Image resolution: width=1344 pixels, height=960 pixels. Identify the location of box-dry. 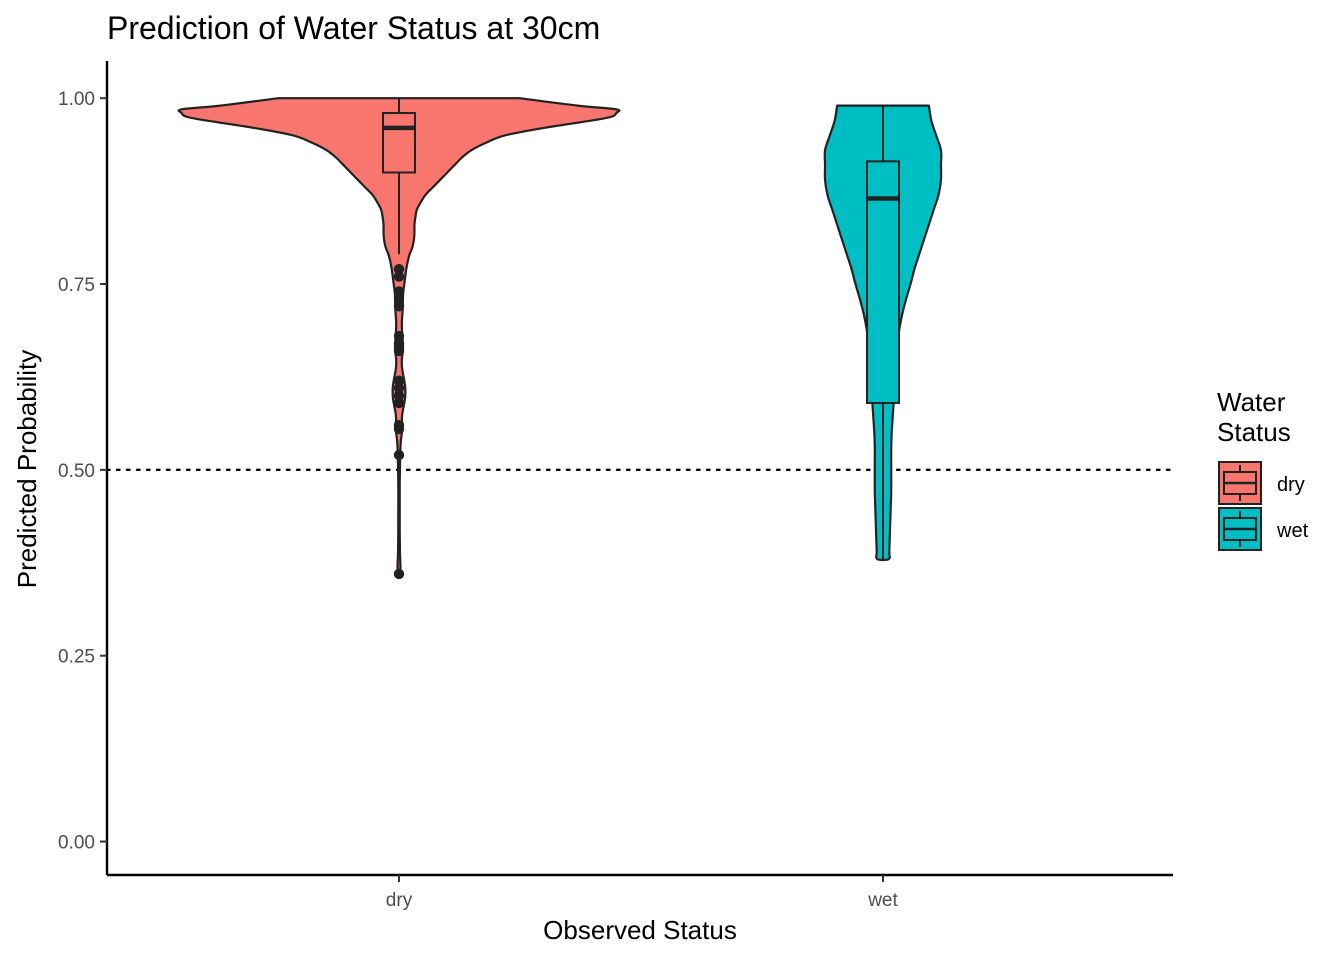
(399, 143).